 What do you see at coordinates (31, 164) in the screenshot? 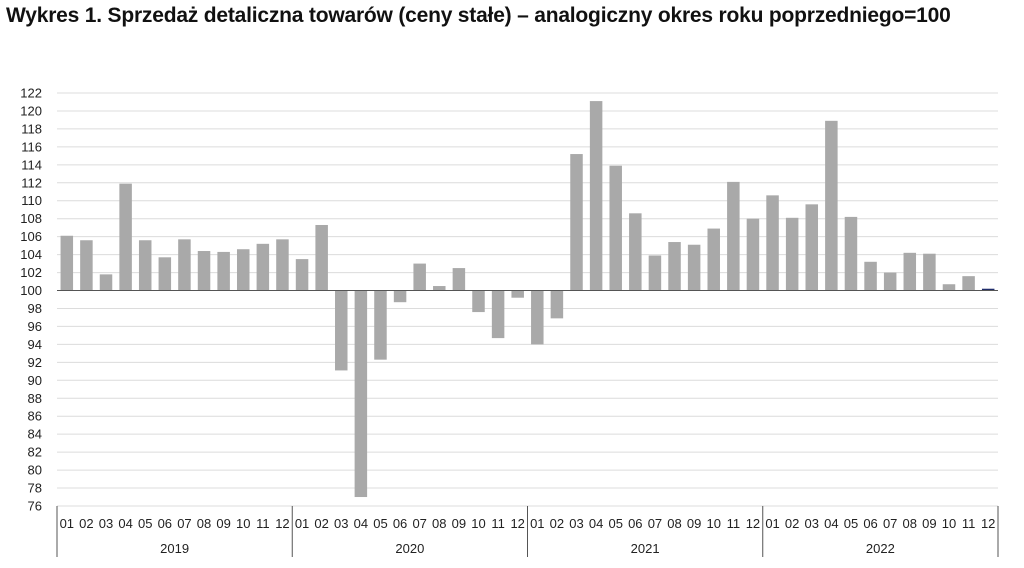
I see `y-tick-label: 114` at bounding box center [31, 164].